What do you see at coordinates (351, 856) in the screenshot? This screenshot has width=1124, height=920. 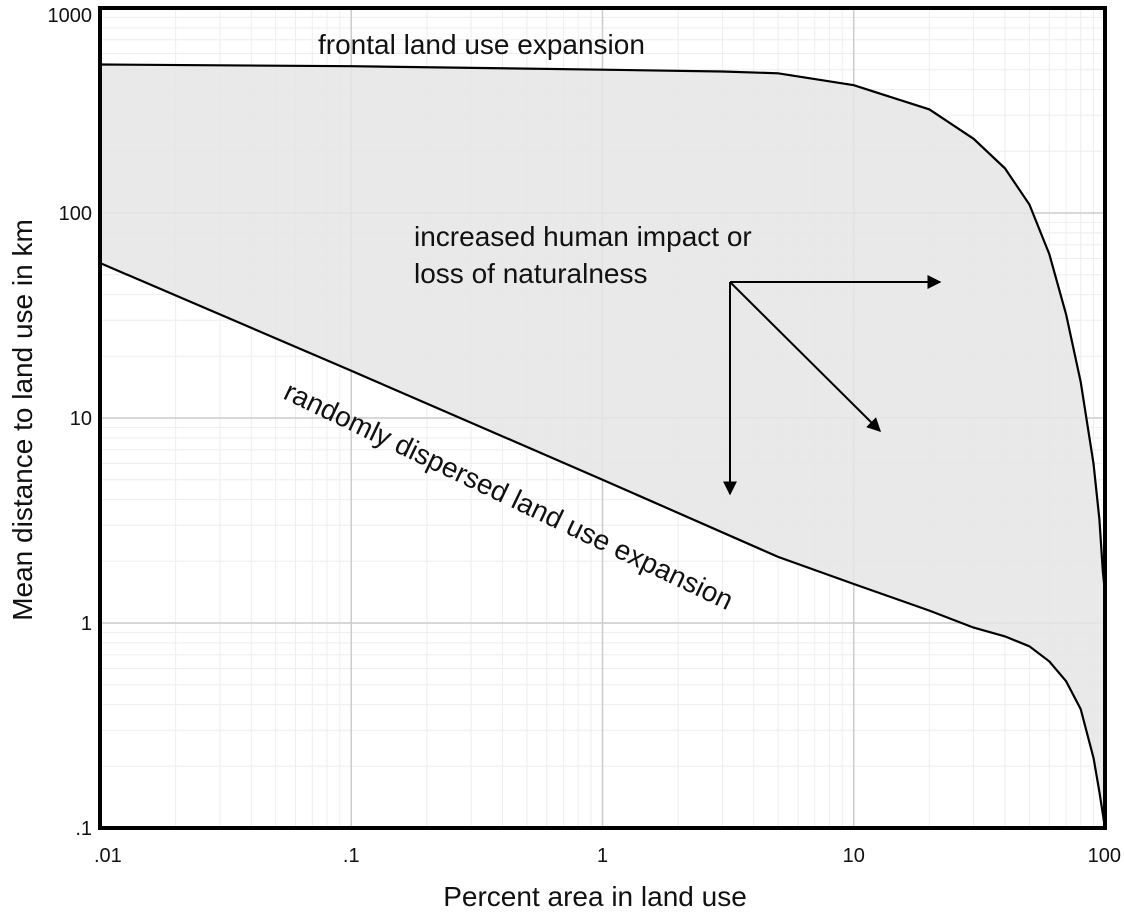 I see `x-tick-label: .1` at bounding box center [351, 856].